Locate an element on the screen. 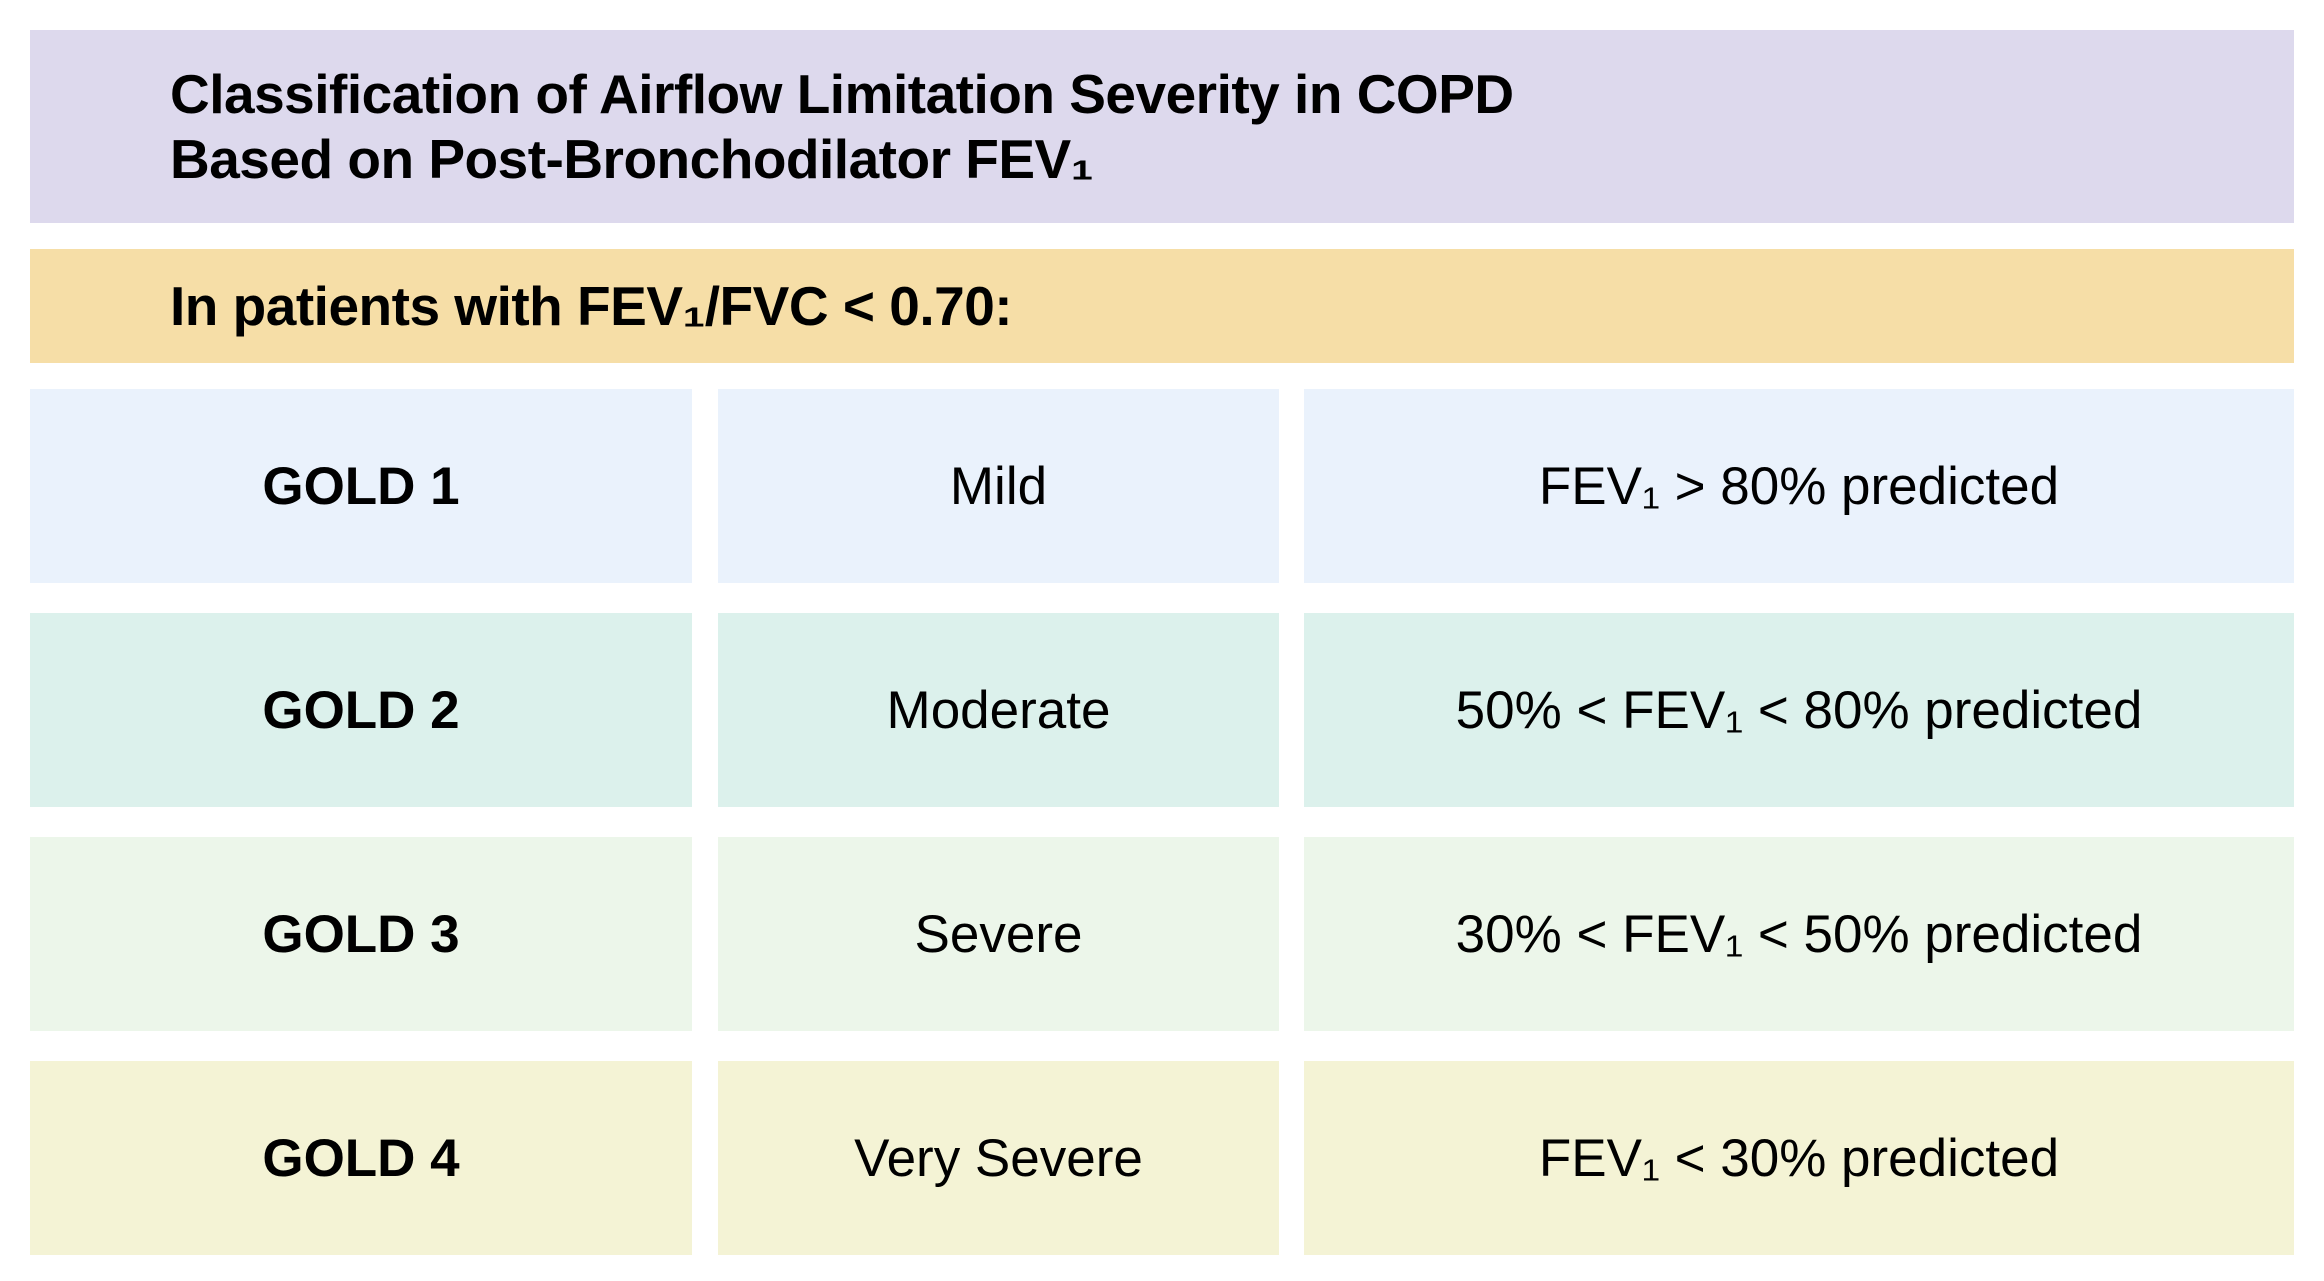  gold-grade-cell: GOLD 3 is located at coordinates (361, 934).